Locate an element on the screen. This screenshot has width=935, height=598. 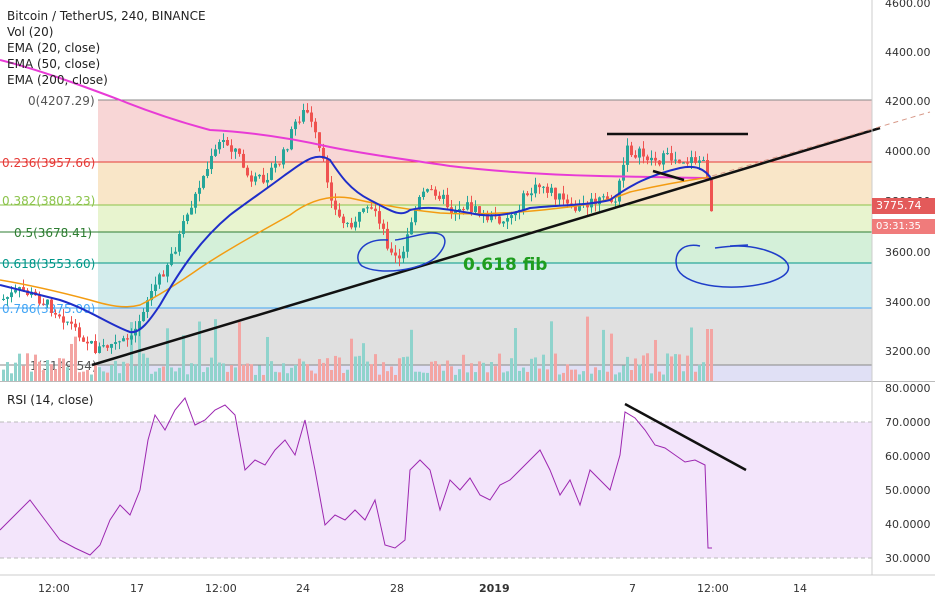
time-axis: 12:00 17 12:00 24 28 2019 7 12:00 14 is located at coordinates (467, 584).